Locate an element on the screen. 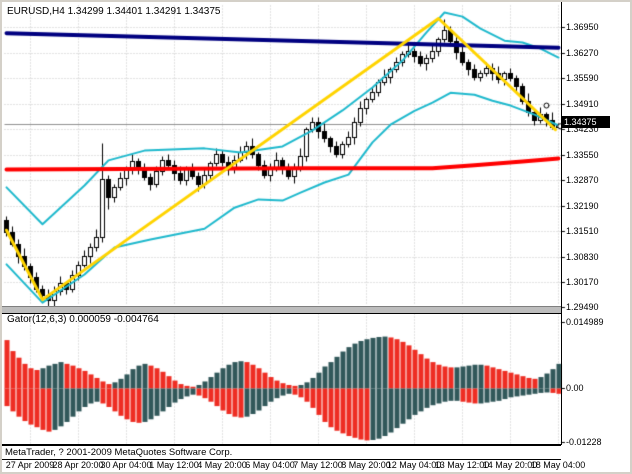 Image resolution: width=632 pixels, height=474 pixels. price-axis-line is located at coordinates (561, 223).